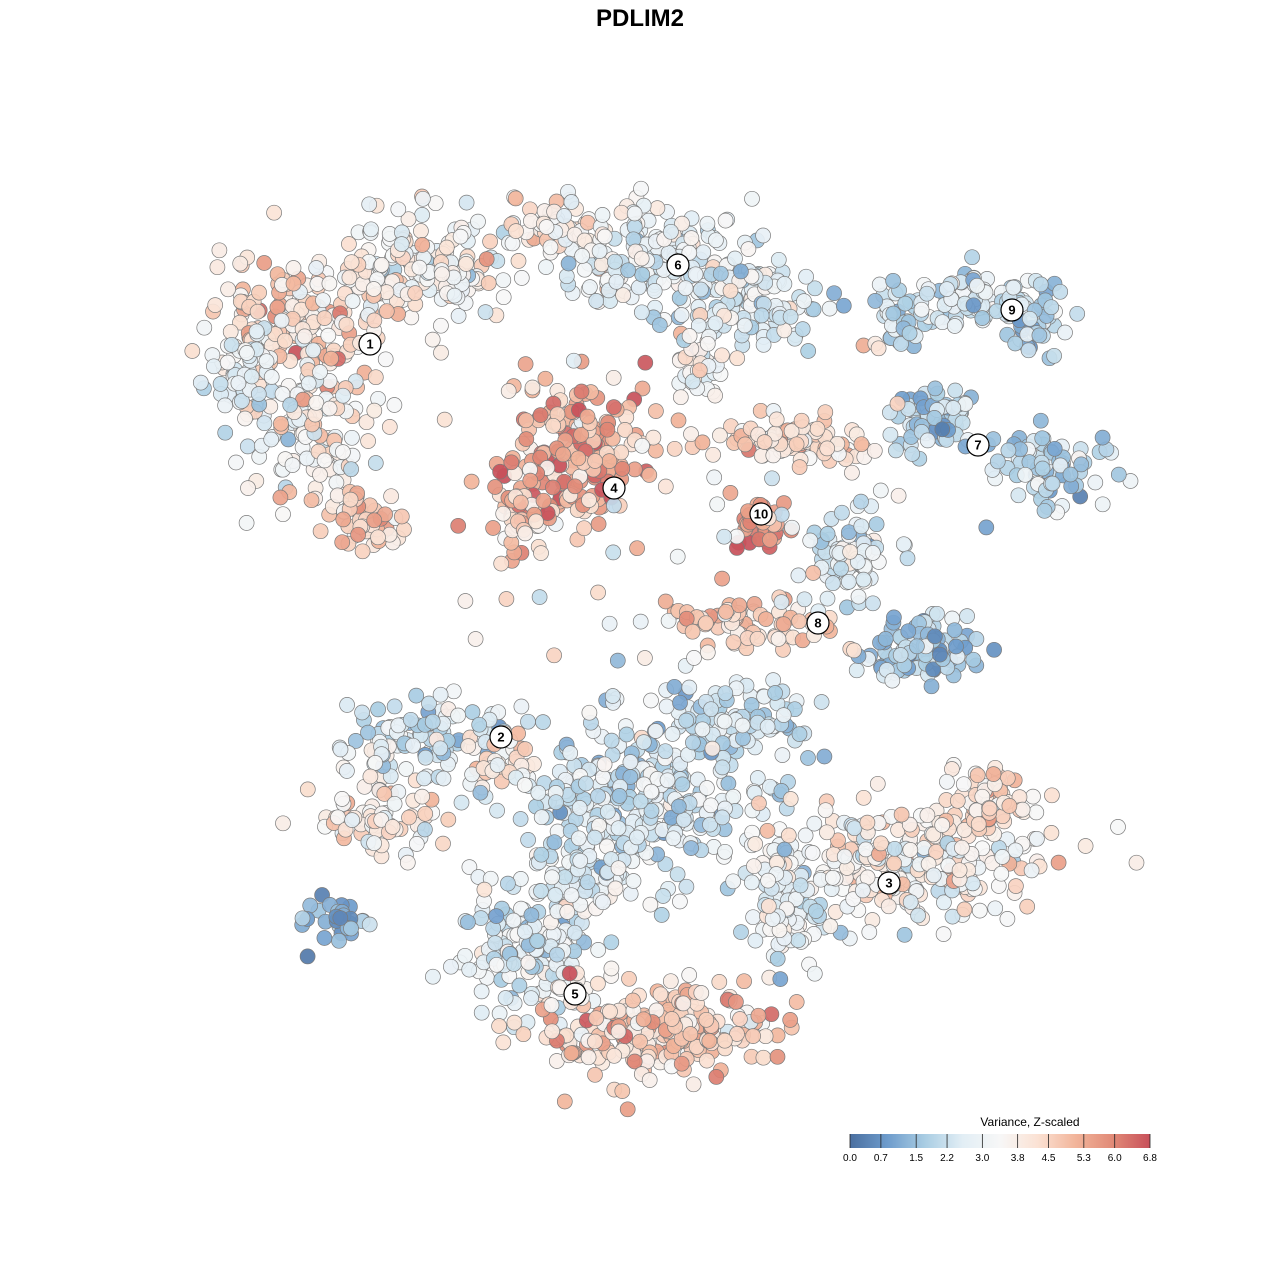 This screenshot has width=1280, height=1280. What do you see at coordinates (916, 1158) in the screenshot?
I see `legend-tick-label: 1.5` at bounding box center [916, 1158].